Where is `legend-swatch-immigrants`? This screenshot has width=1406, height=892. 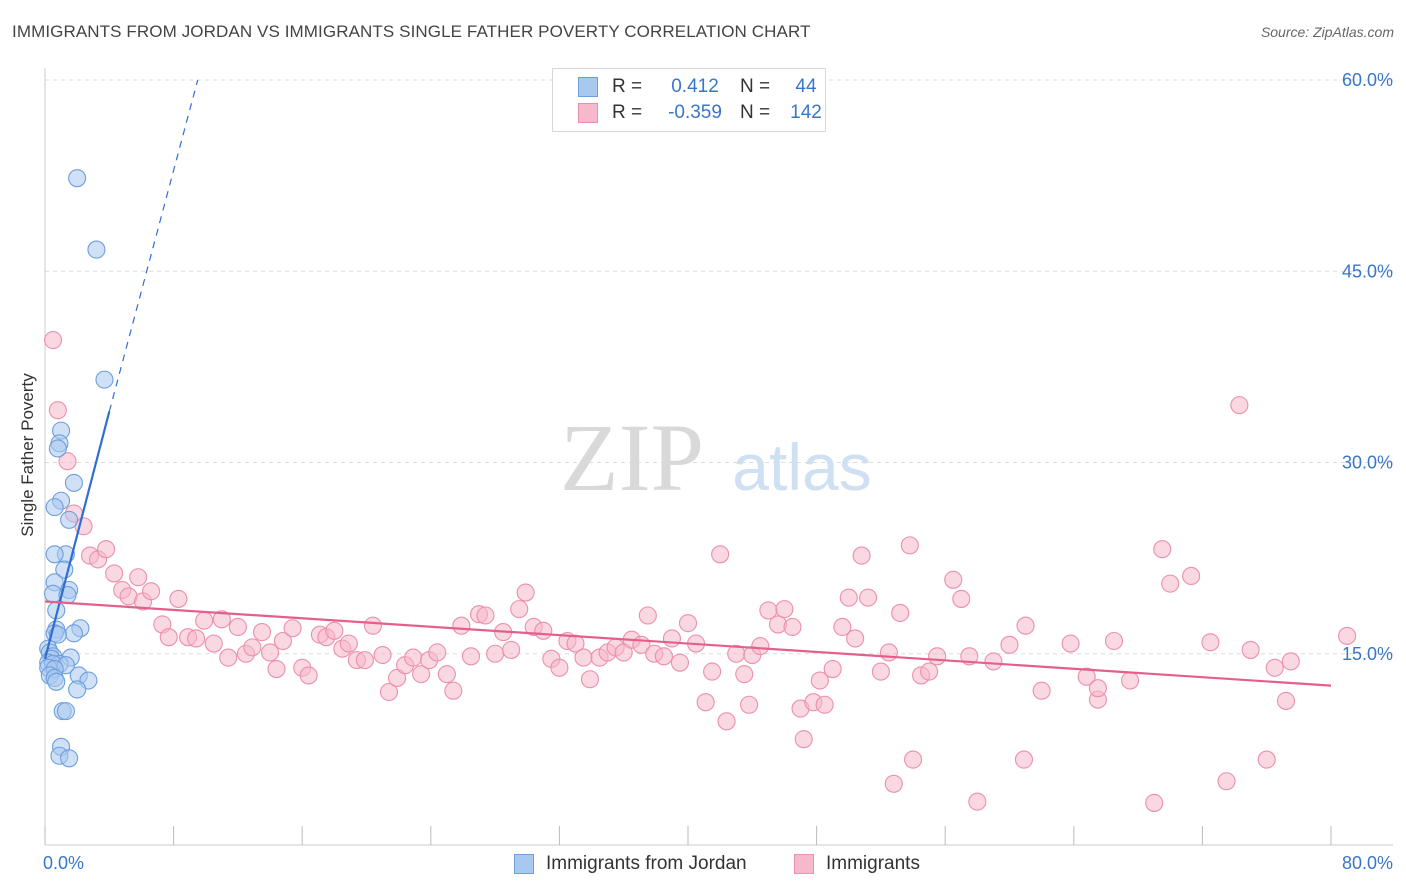
legend-swatch-immigrants is located at coordinates (588, 113).